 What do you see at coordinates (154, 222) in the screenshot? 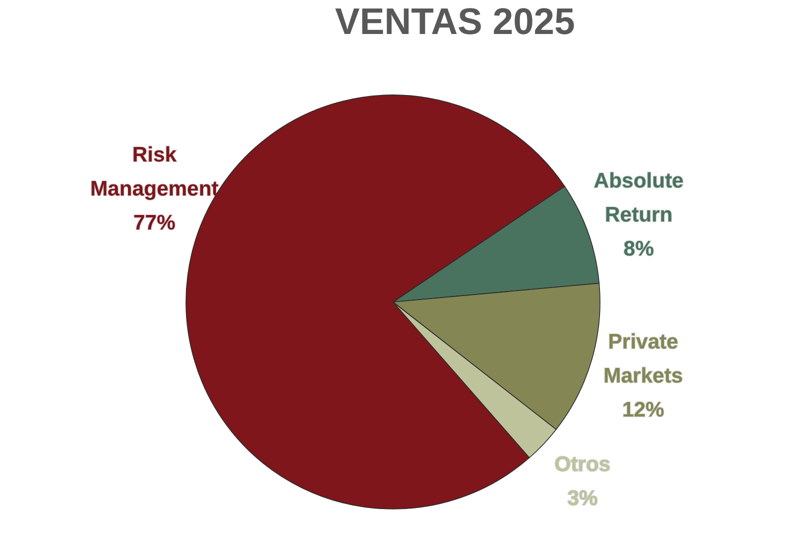
I see `data-label: 77%` at bounding box center [154, 222].